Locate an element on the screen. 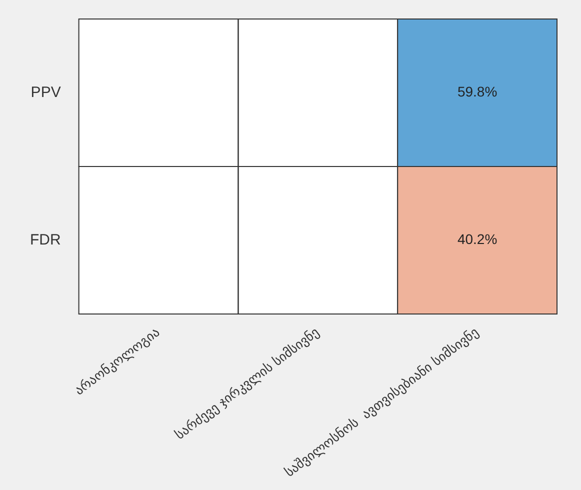 This screenshot has width=581, height=490. data-label: 40.2% is located at coordinates (477, 239).